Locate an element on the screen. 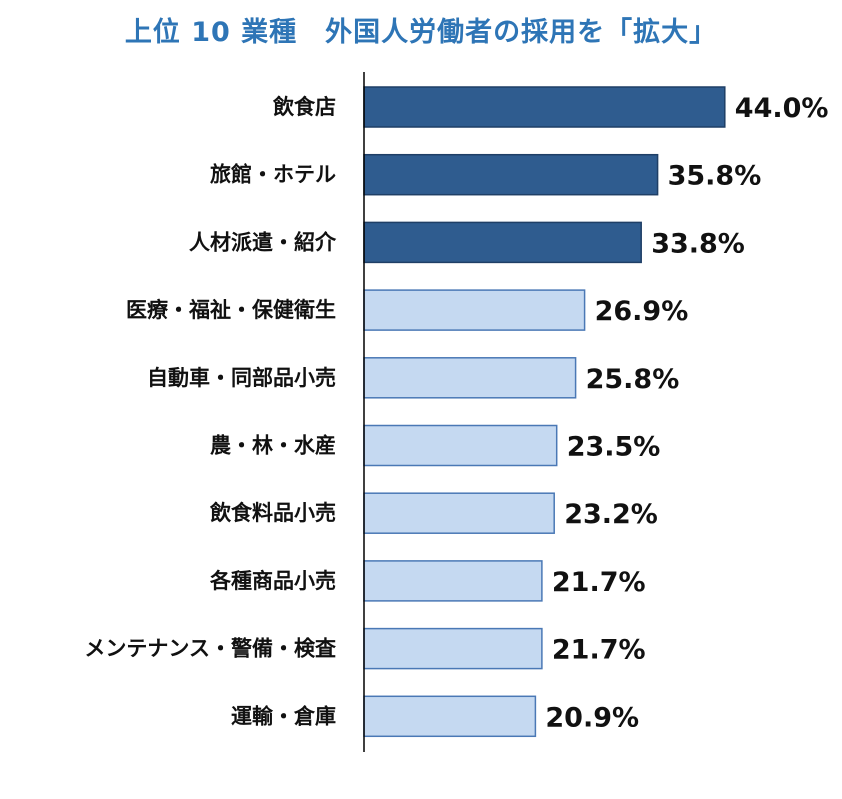  category-label: 医療・福祉・保健衛生 is located at coordinates (231, 310).